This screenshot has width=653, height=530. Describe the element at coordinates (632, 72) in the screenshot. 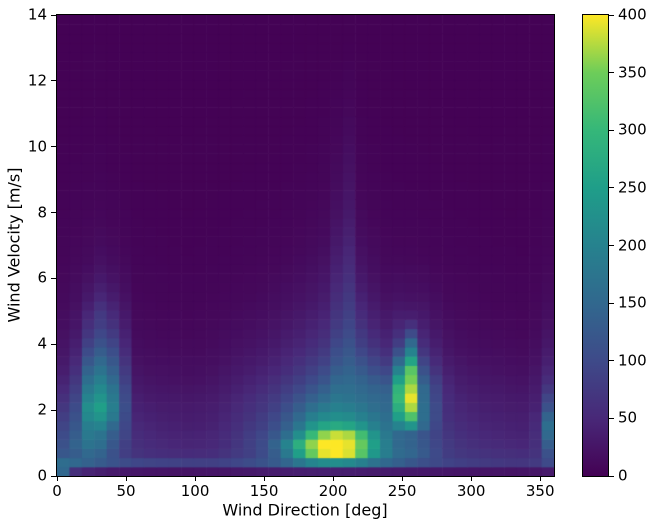

I see `colorbar-tick-label: 350` at that location.